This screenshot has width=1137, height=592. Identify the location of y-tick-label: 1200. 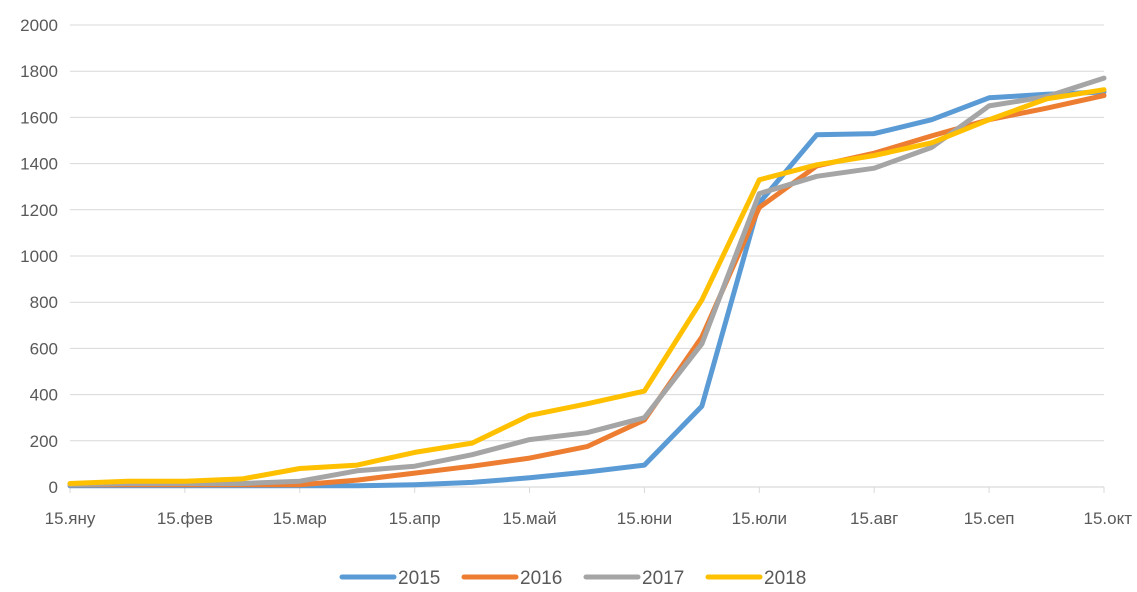
(39, 210).